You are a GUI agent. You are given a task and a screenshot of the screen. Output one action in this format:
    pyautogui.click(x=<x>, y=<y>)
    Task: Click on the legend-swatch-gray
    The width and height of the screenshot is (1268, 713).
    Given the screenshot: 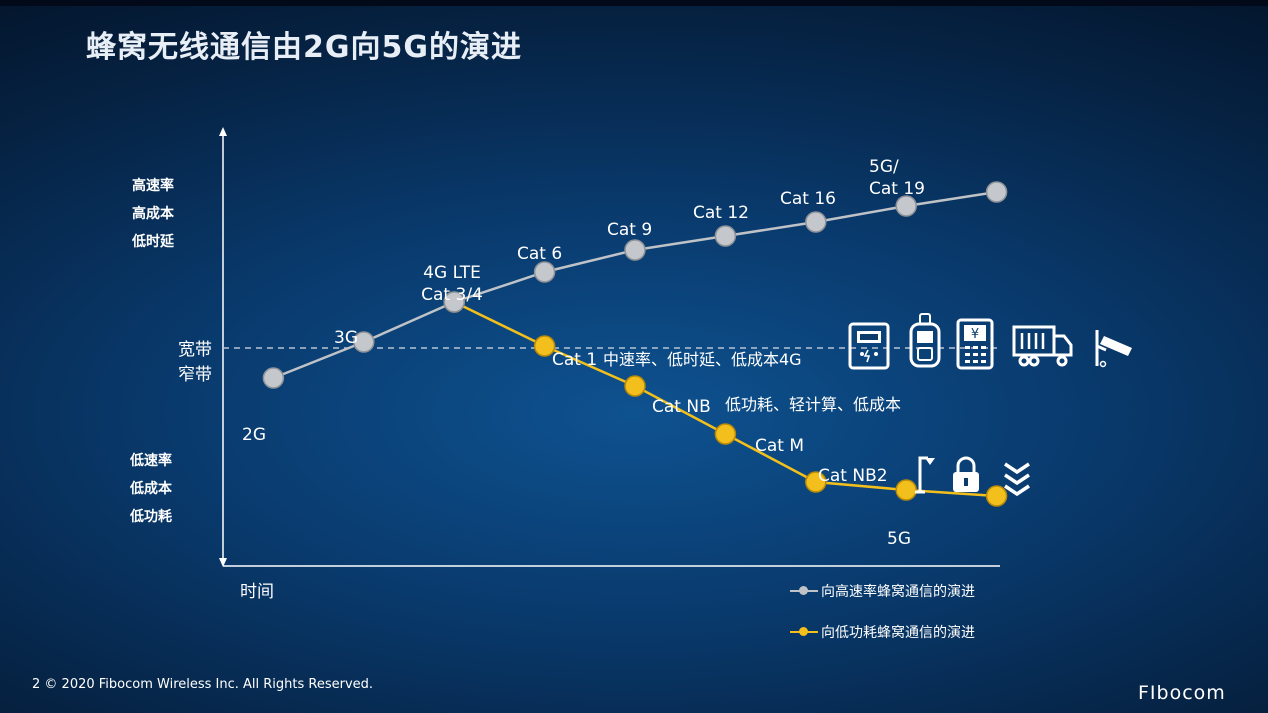 What is the action you would take?
    pyautogui.click(x=804, y=591)
    